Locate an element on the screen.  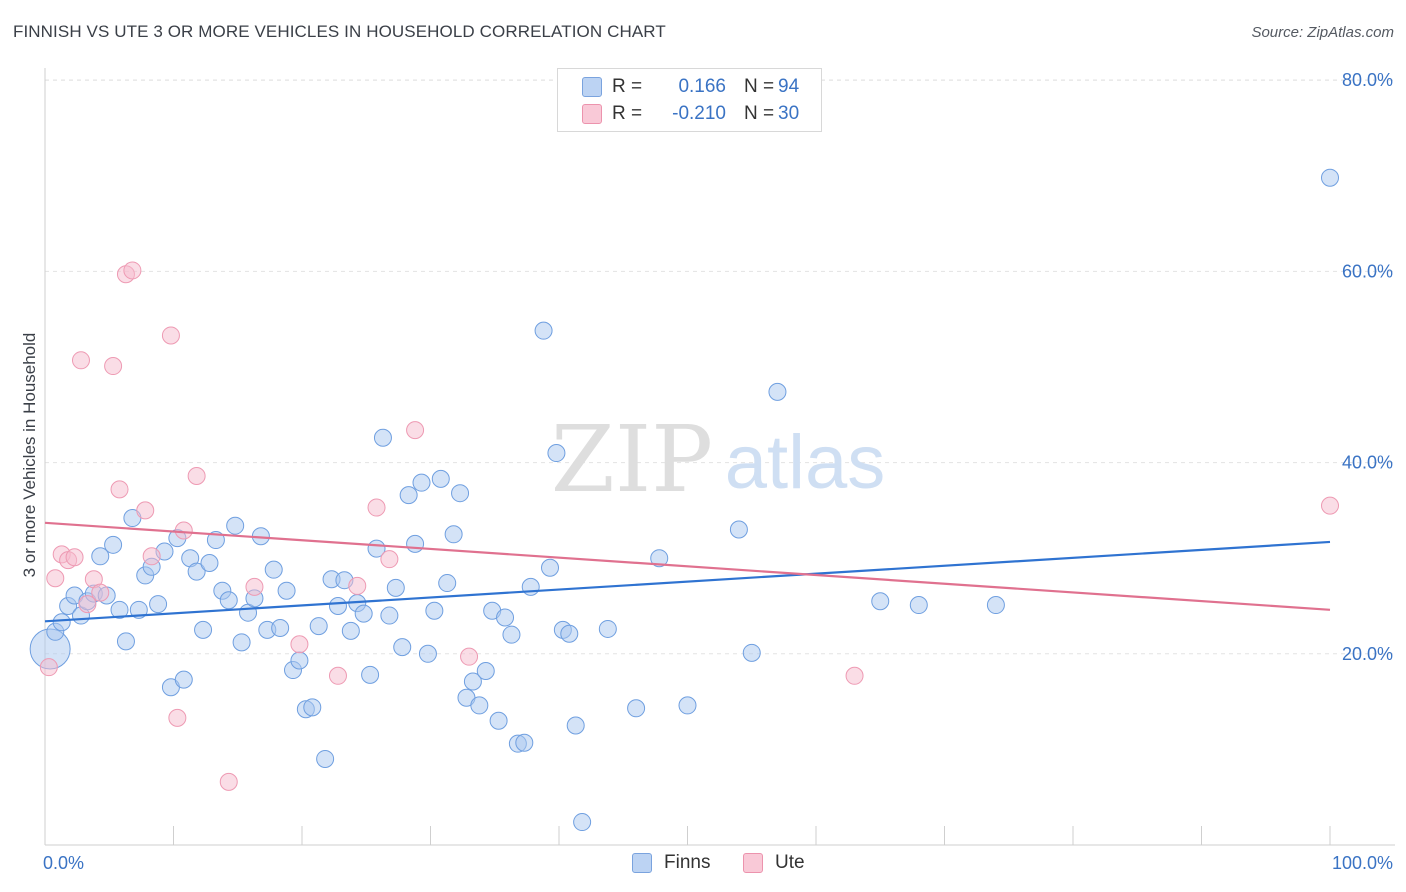
trend-lines is located at coordinates (687, 572).